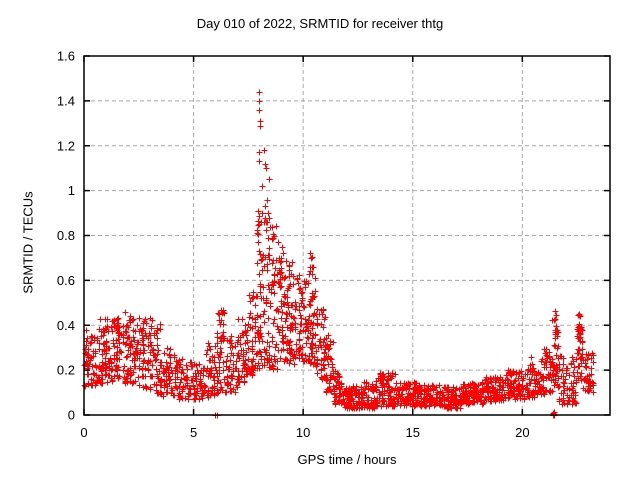  I want to click on x-tick-label: 10, so click(303, 432).